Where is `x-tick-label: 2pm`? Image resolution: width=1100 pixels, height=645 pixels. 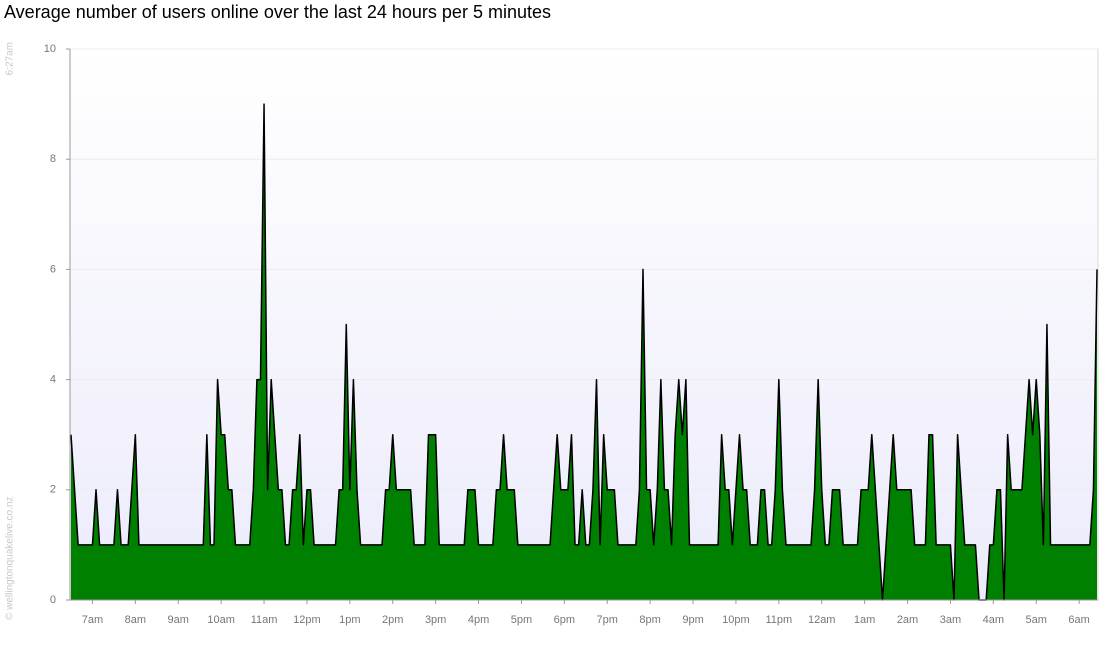 x-tick-label: 2pm is located at coordinates (392, 620).